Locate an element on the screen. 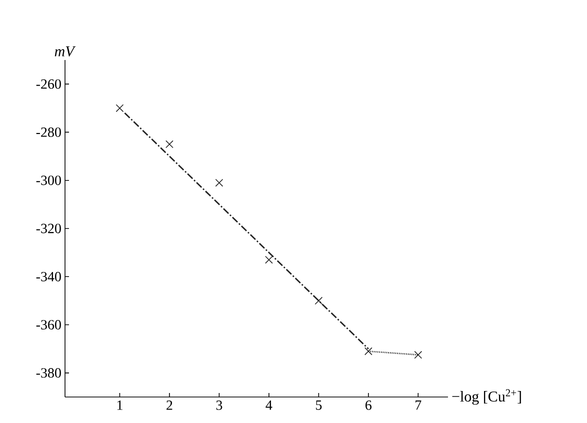  x-tick-label: 3 is located at coordinates (219, 405).